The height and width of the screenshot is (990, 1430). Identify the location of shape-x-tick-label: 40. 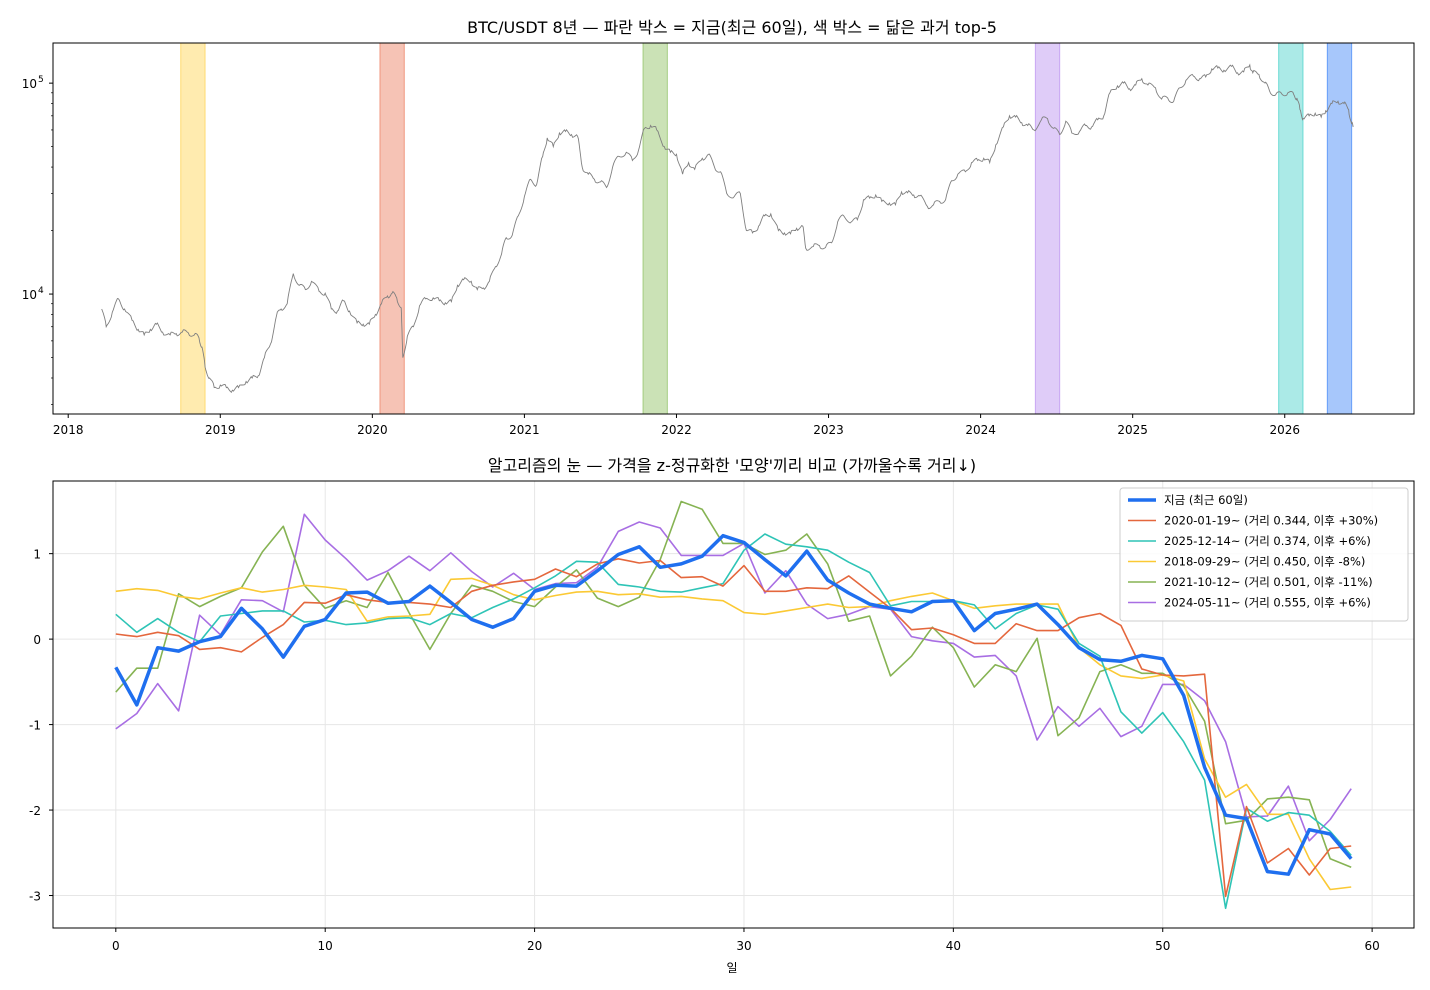
(953, 946).